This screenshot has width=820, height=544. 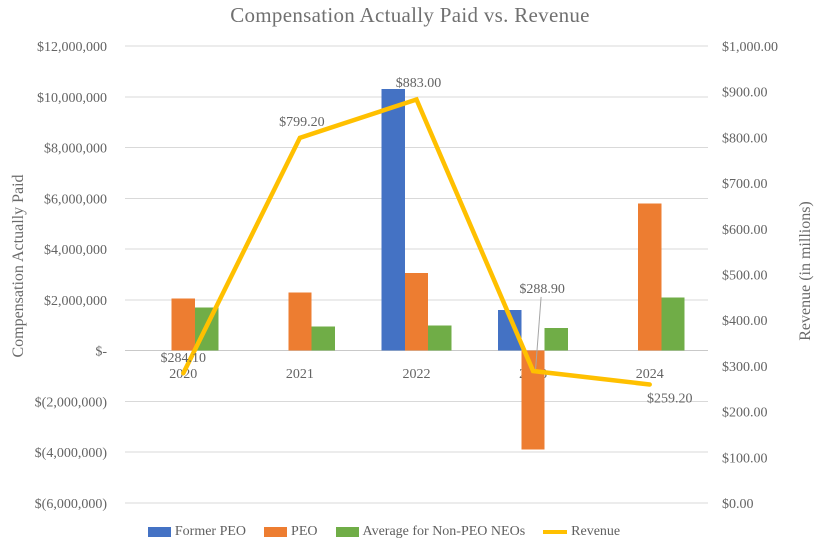 I want to click on left-axis-tick-label: $12,000,000, so click(x=72, y=47).